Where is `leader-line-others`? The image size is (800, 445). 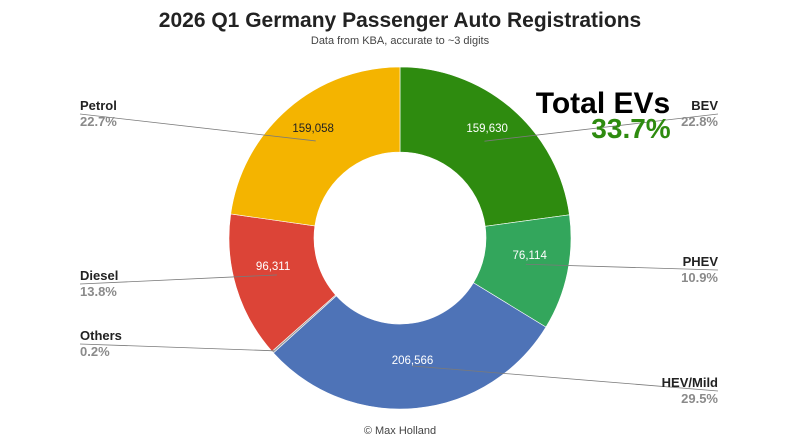
leader-line-others is located at coordinates (177, 347).